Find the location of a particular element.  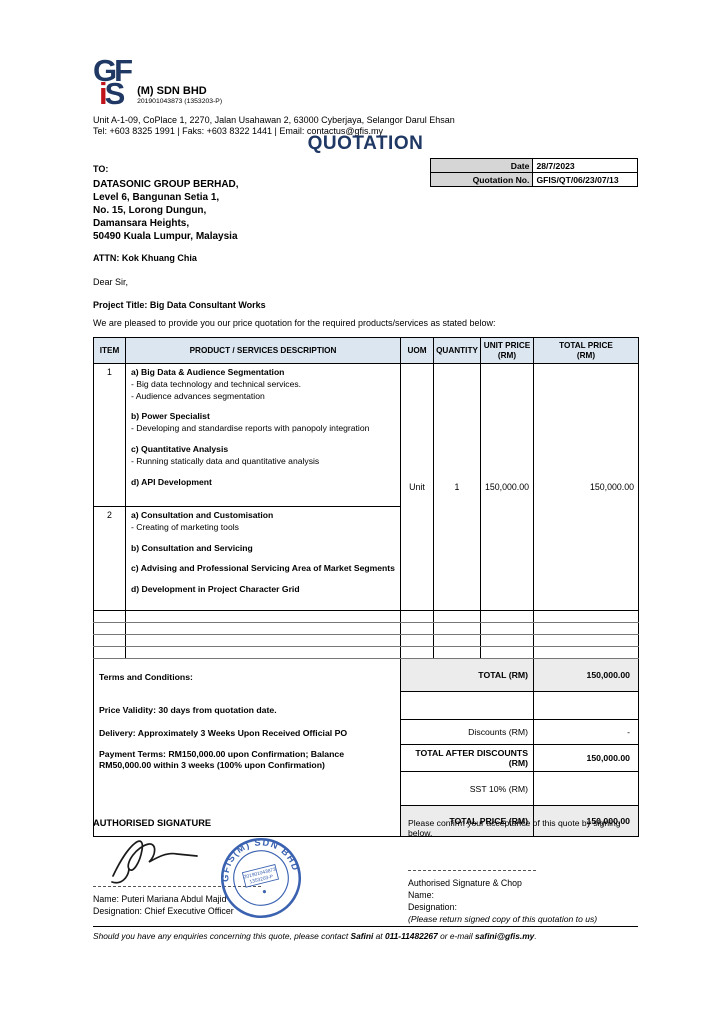

document-title: QUOTATION is located at coordinates (365, 143).